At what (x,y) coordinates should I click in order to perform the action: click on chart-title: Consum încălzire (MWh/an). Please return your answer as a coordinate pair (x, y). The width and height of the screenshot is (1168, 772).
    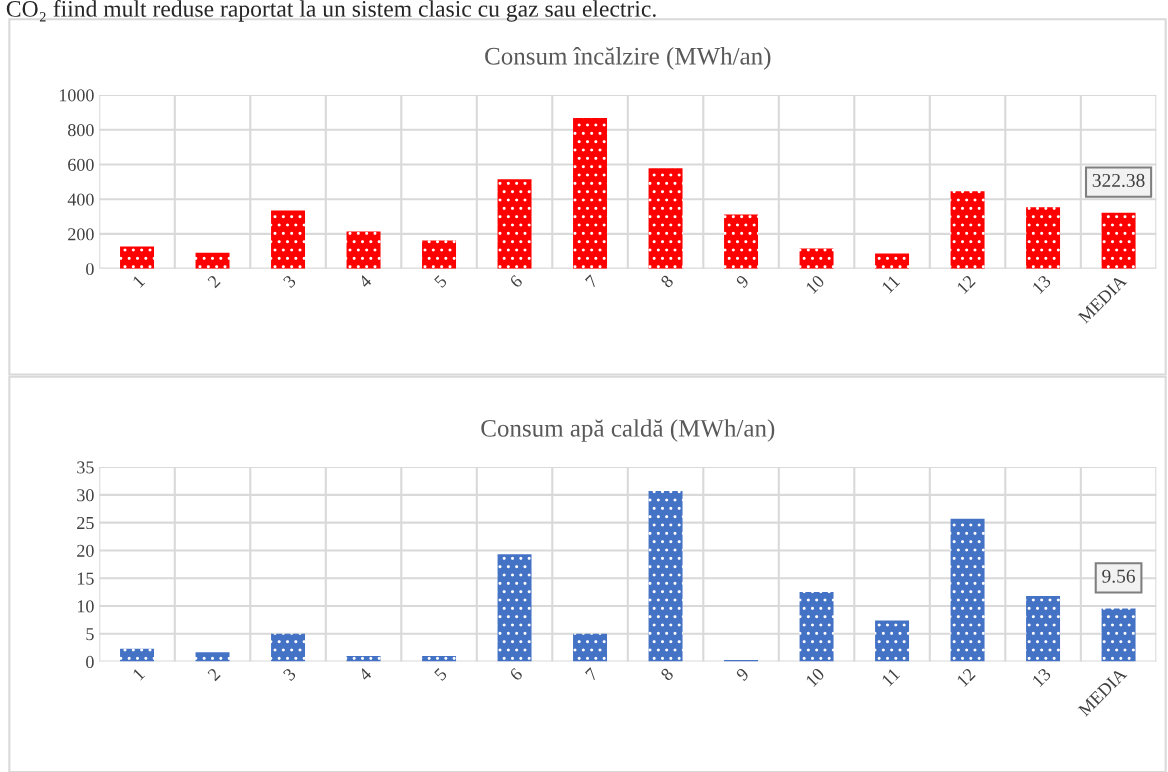
    Looking at the image, I should click on (628, 58).